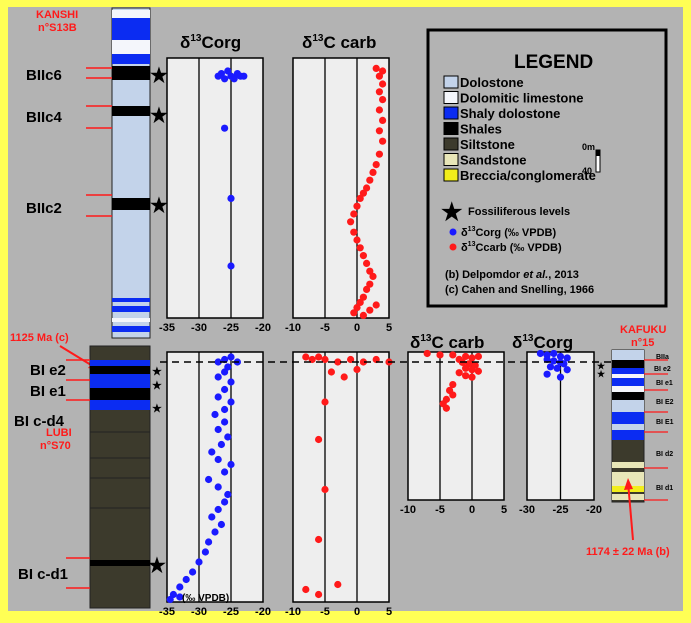 This screenshot has width=691, height=623. What do you see at coordinates (487, 144) in the screenshot?
I see `legend-lithology-label: Siltstone` at bounding box center [487, 144].